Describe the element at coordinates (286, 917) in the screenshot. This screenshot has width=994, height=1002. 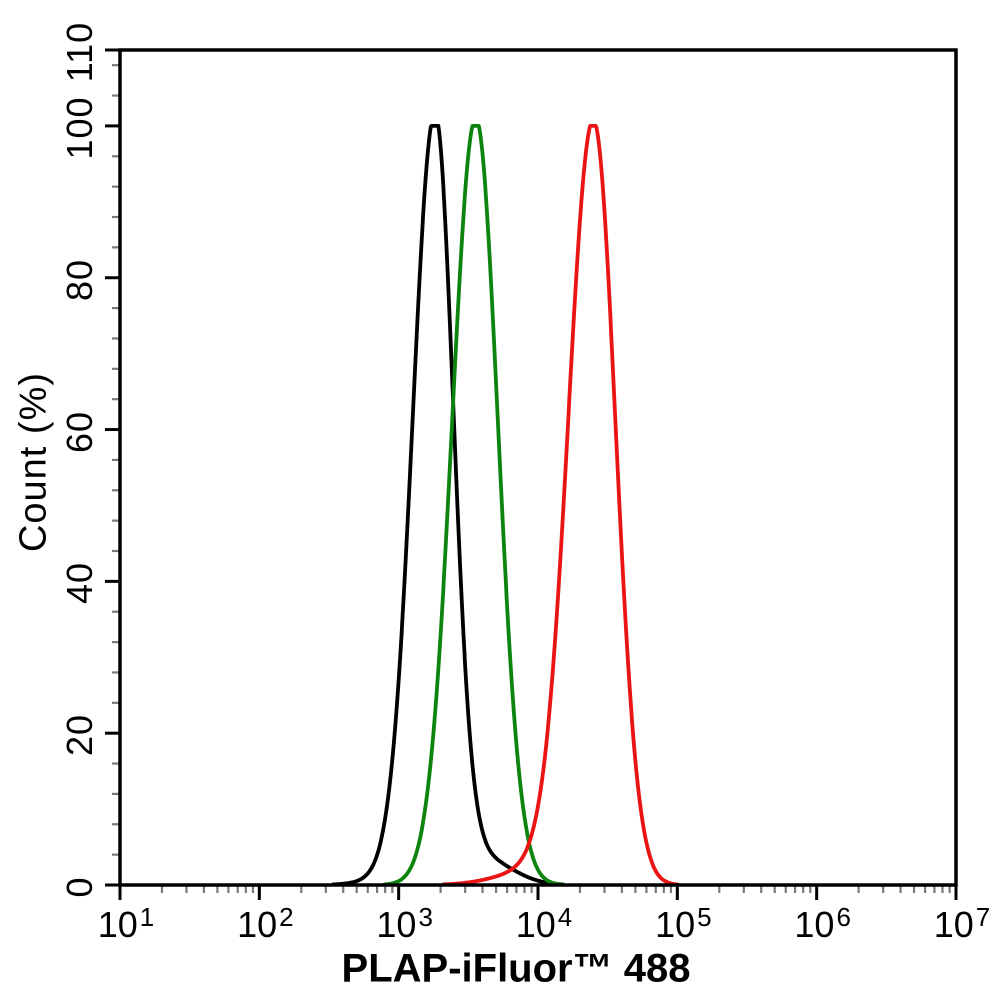
I see `x-tick-exponent: 2` at that location.